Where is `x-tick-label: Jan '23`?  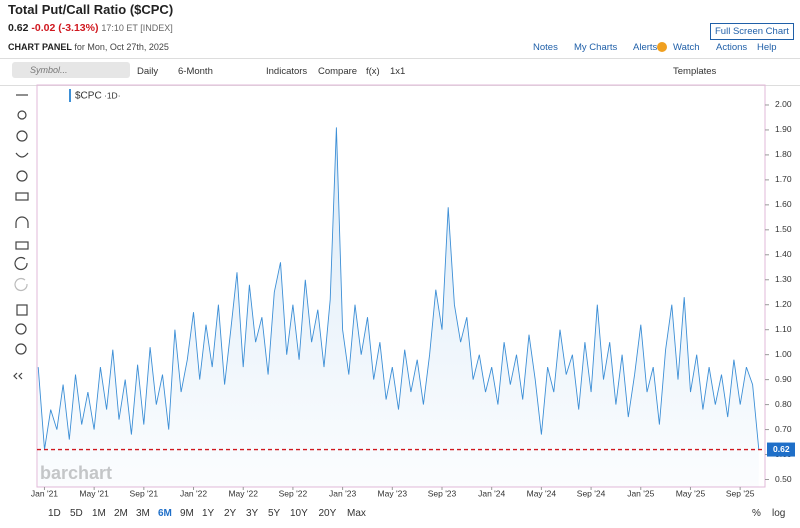
x-tick-label: Jan '23 is located at coordinates (342, 493).